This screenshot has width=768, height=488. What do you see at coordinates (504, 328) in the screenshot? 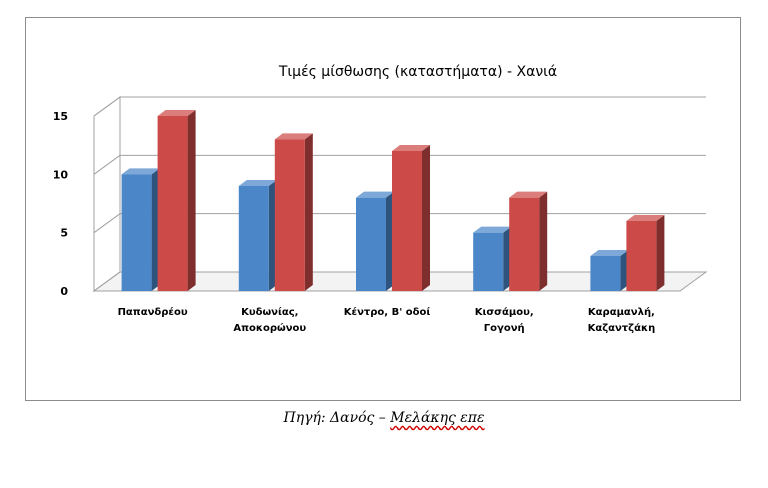
I see `x-tick-label: Γογονή` at bounding box center [504, 328].